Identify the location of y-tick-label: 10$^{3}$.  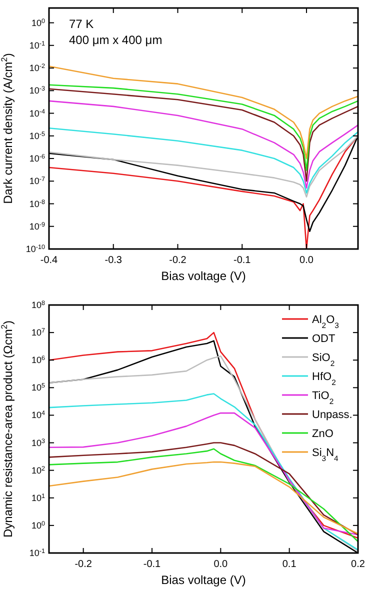
(38, 442).